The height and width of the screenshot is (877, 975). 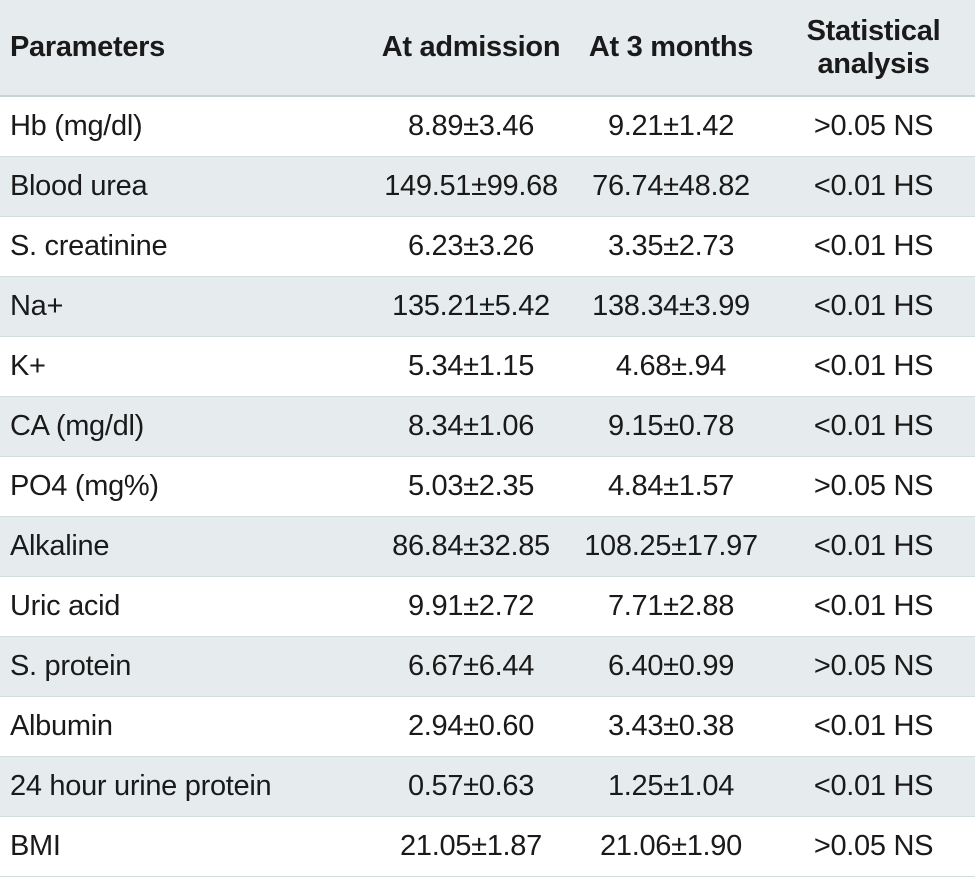 What do you see at coordinates (471, 786) in the screenshot?
I see `cell-at-admission: 0.57±0.63` at bounding box center [471, 786].